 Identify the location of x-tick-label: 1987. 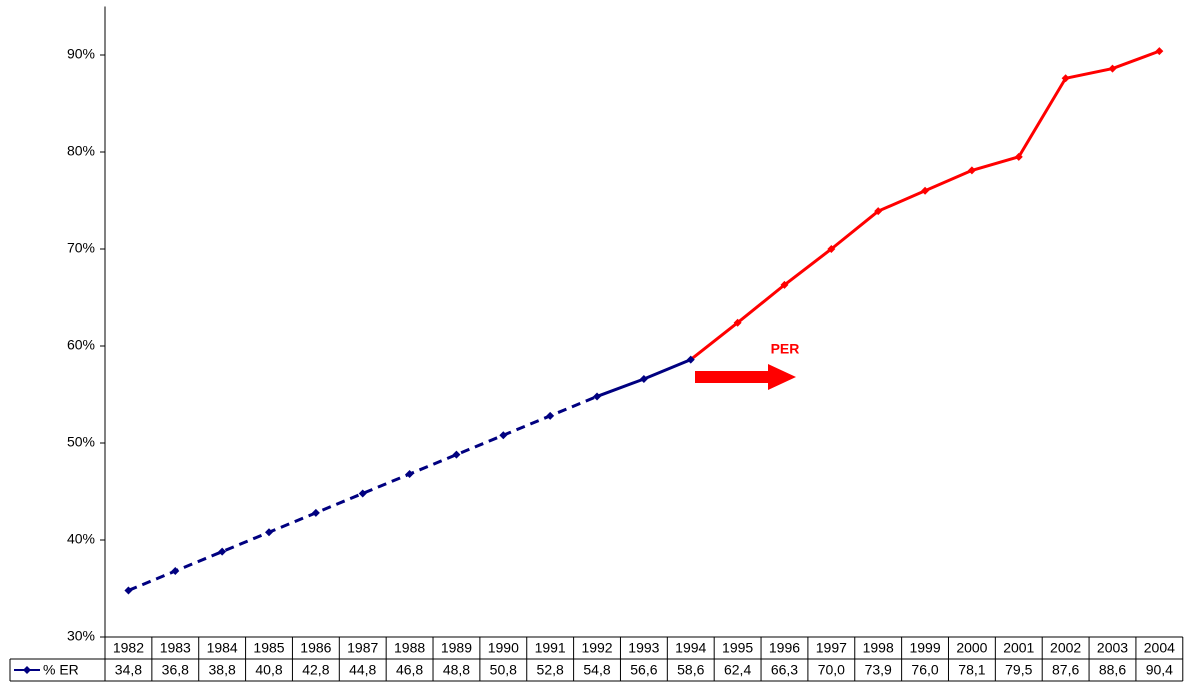
(362, 648).